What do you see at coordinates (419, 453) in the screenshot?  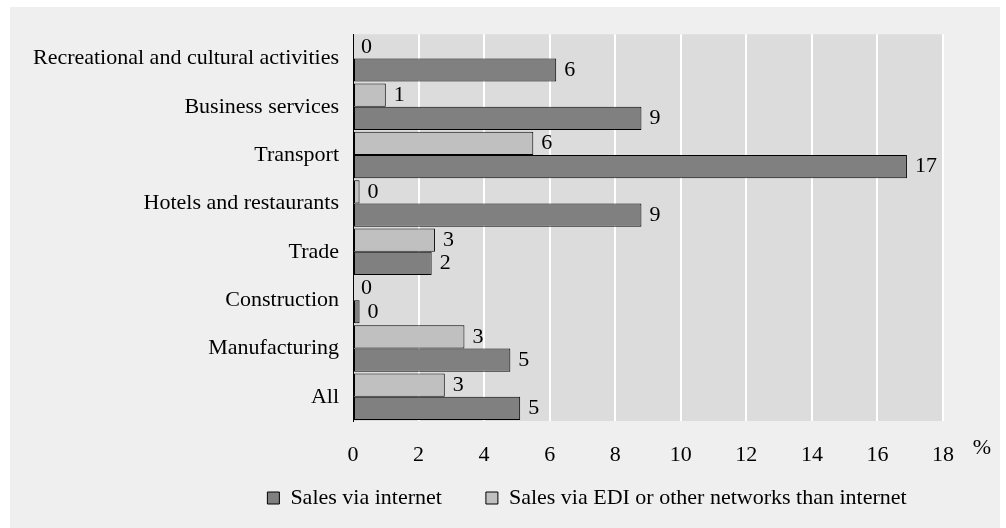 I see `x-tick-label: 2` at bounding box center [419, 453].